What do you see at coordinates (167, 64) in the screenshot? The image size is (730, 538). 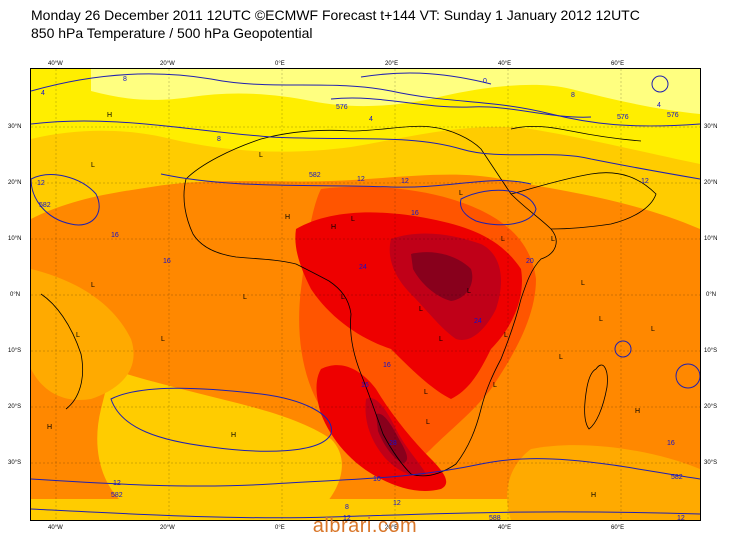 I see `tick-label-top: 20°W` at bounding box center [167, 64].